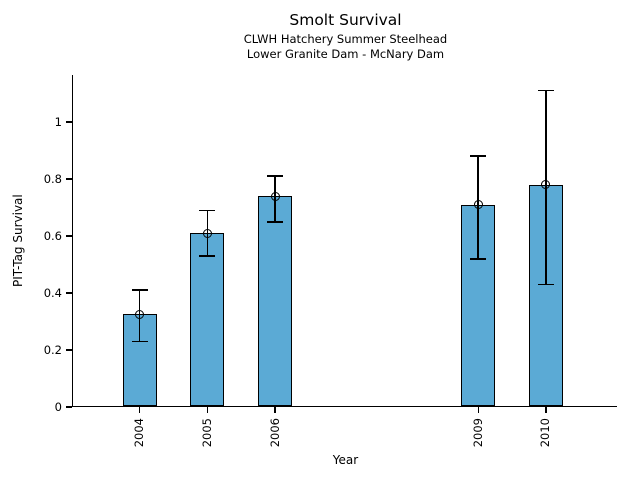  Describe the element at coordinates (58, 122) in the screenshot. I see `y-tick-label: 1` at that location.